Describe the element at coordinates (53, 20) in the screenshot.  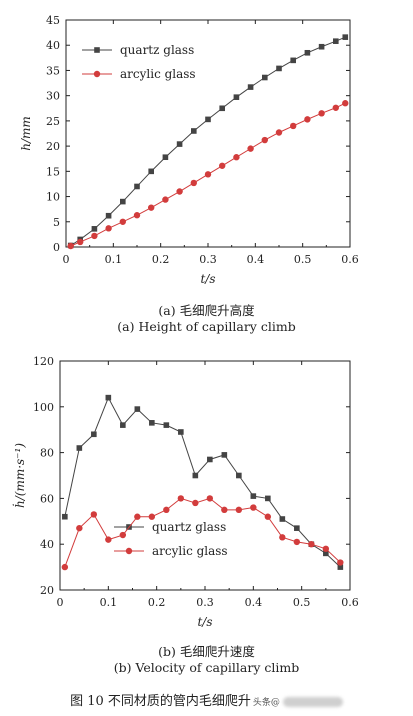
I see `y-tick-label: 45` at that location.